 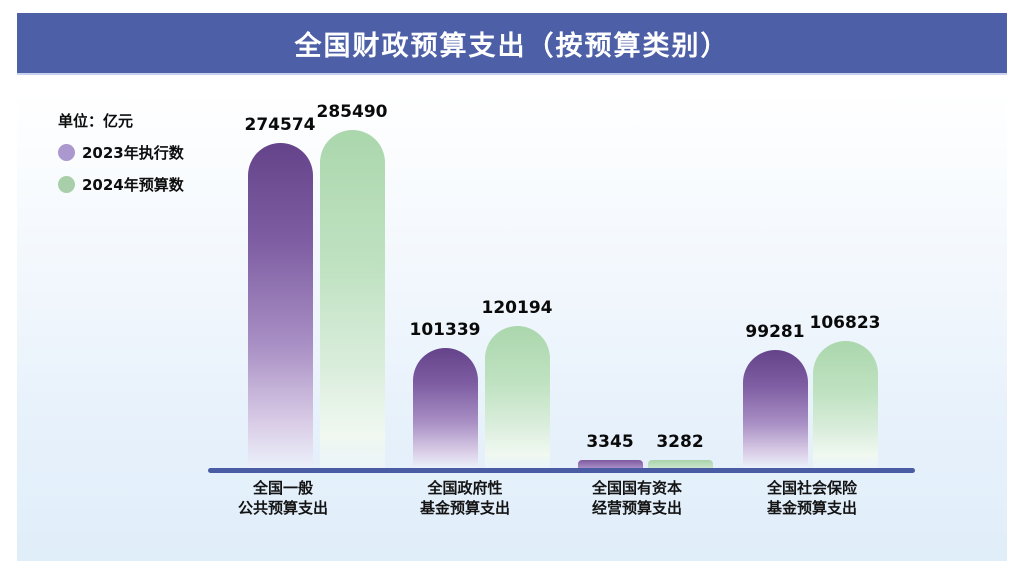 What do you see at coordinates (352, 112) in the screenshot?
I see `value-label-2024-general-public: 285490` at bounding box center [352, 112].